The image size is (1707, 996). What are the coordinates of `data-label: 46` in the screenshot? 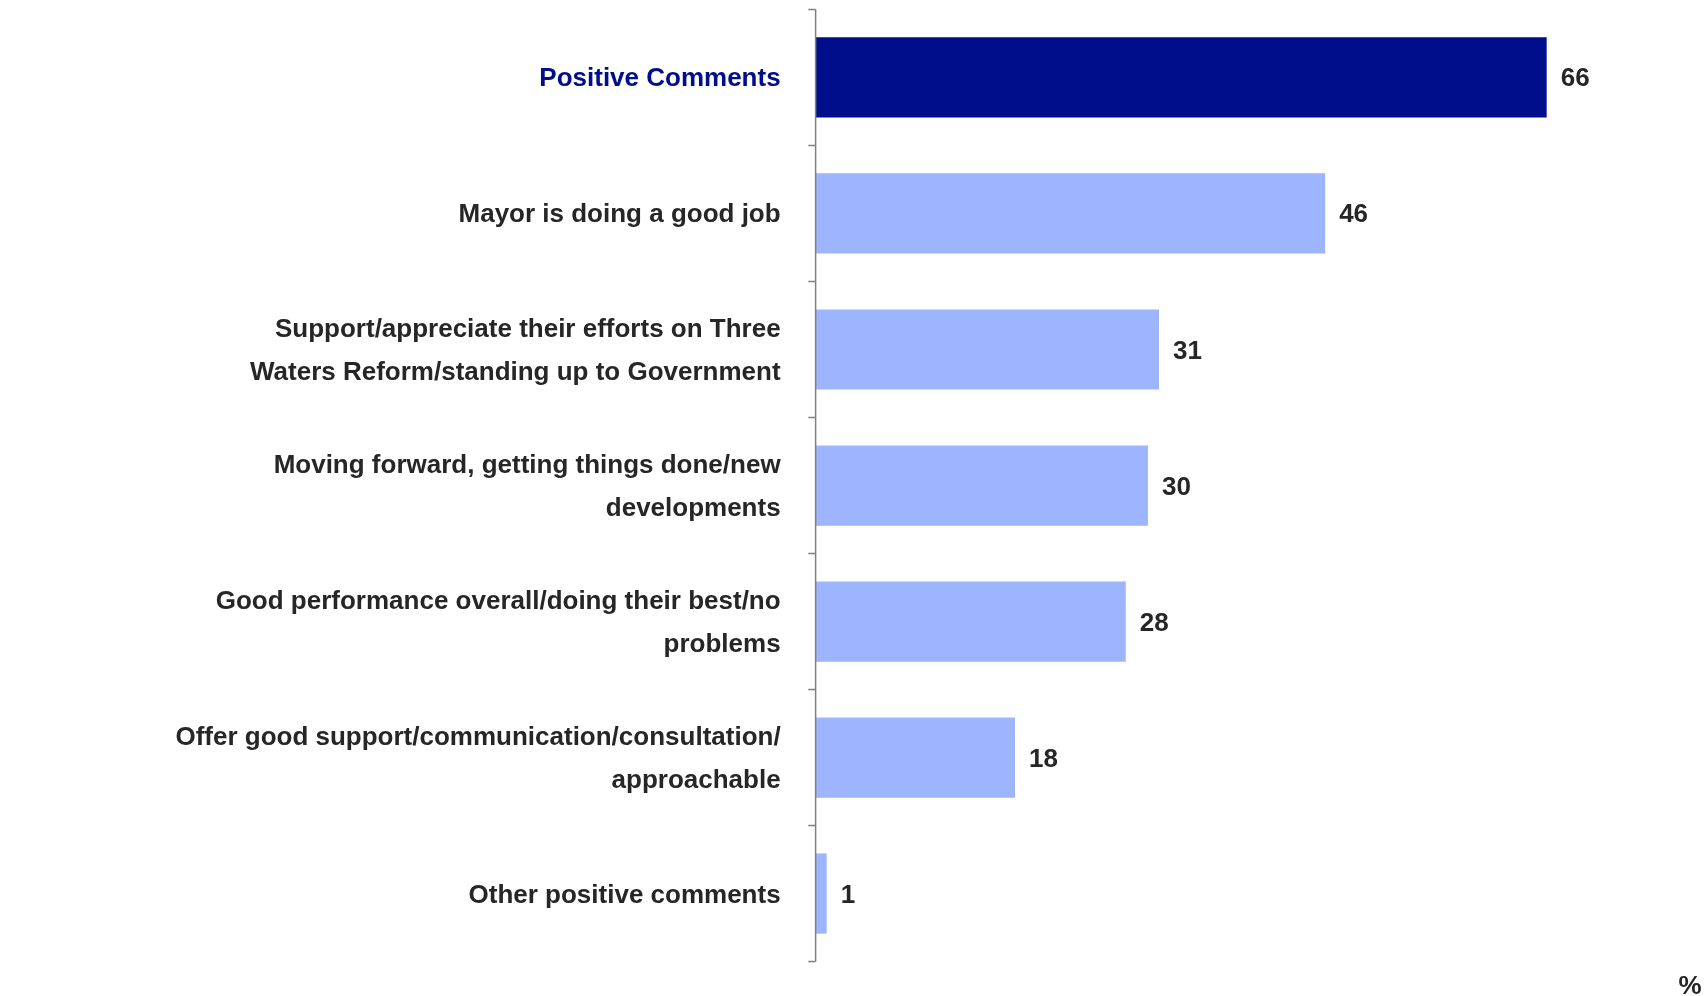 It's located at (1354, 213).